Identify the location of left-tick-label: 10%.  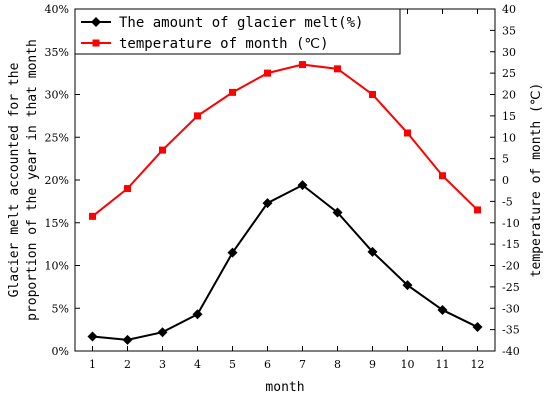
(57, 266).